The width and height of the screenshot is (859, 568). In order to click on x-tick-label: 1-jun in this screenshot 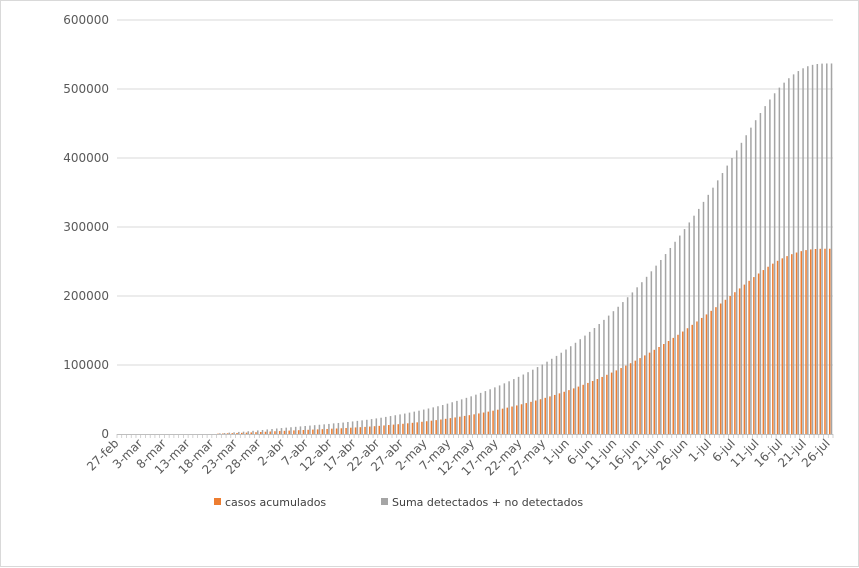, I will do `click(555, 451)`.